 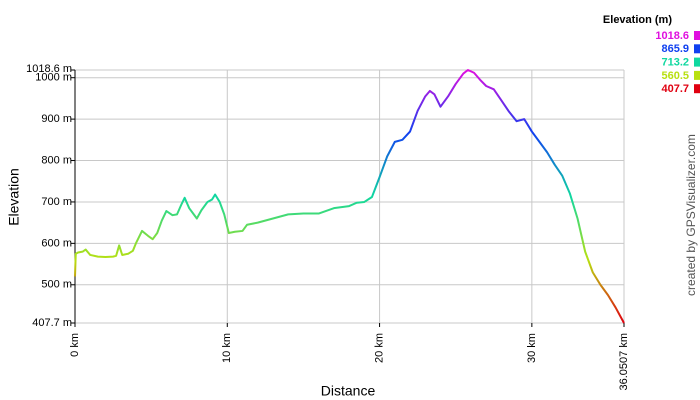 I want to click on x-tick-label: 30 km, so click(x=532, y=348).